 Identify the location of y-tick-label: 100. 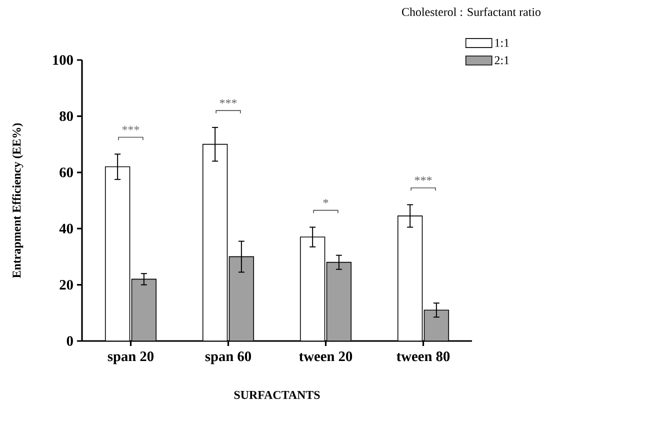
(63, 60).